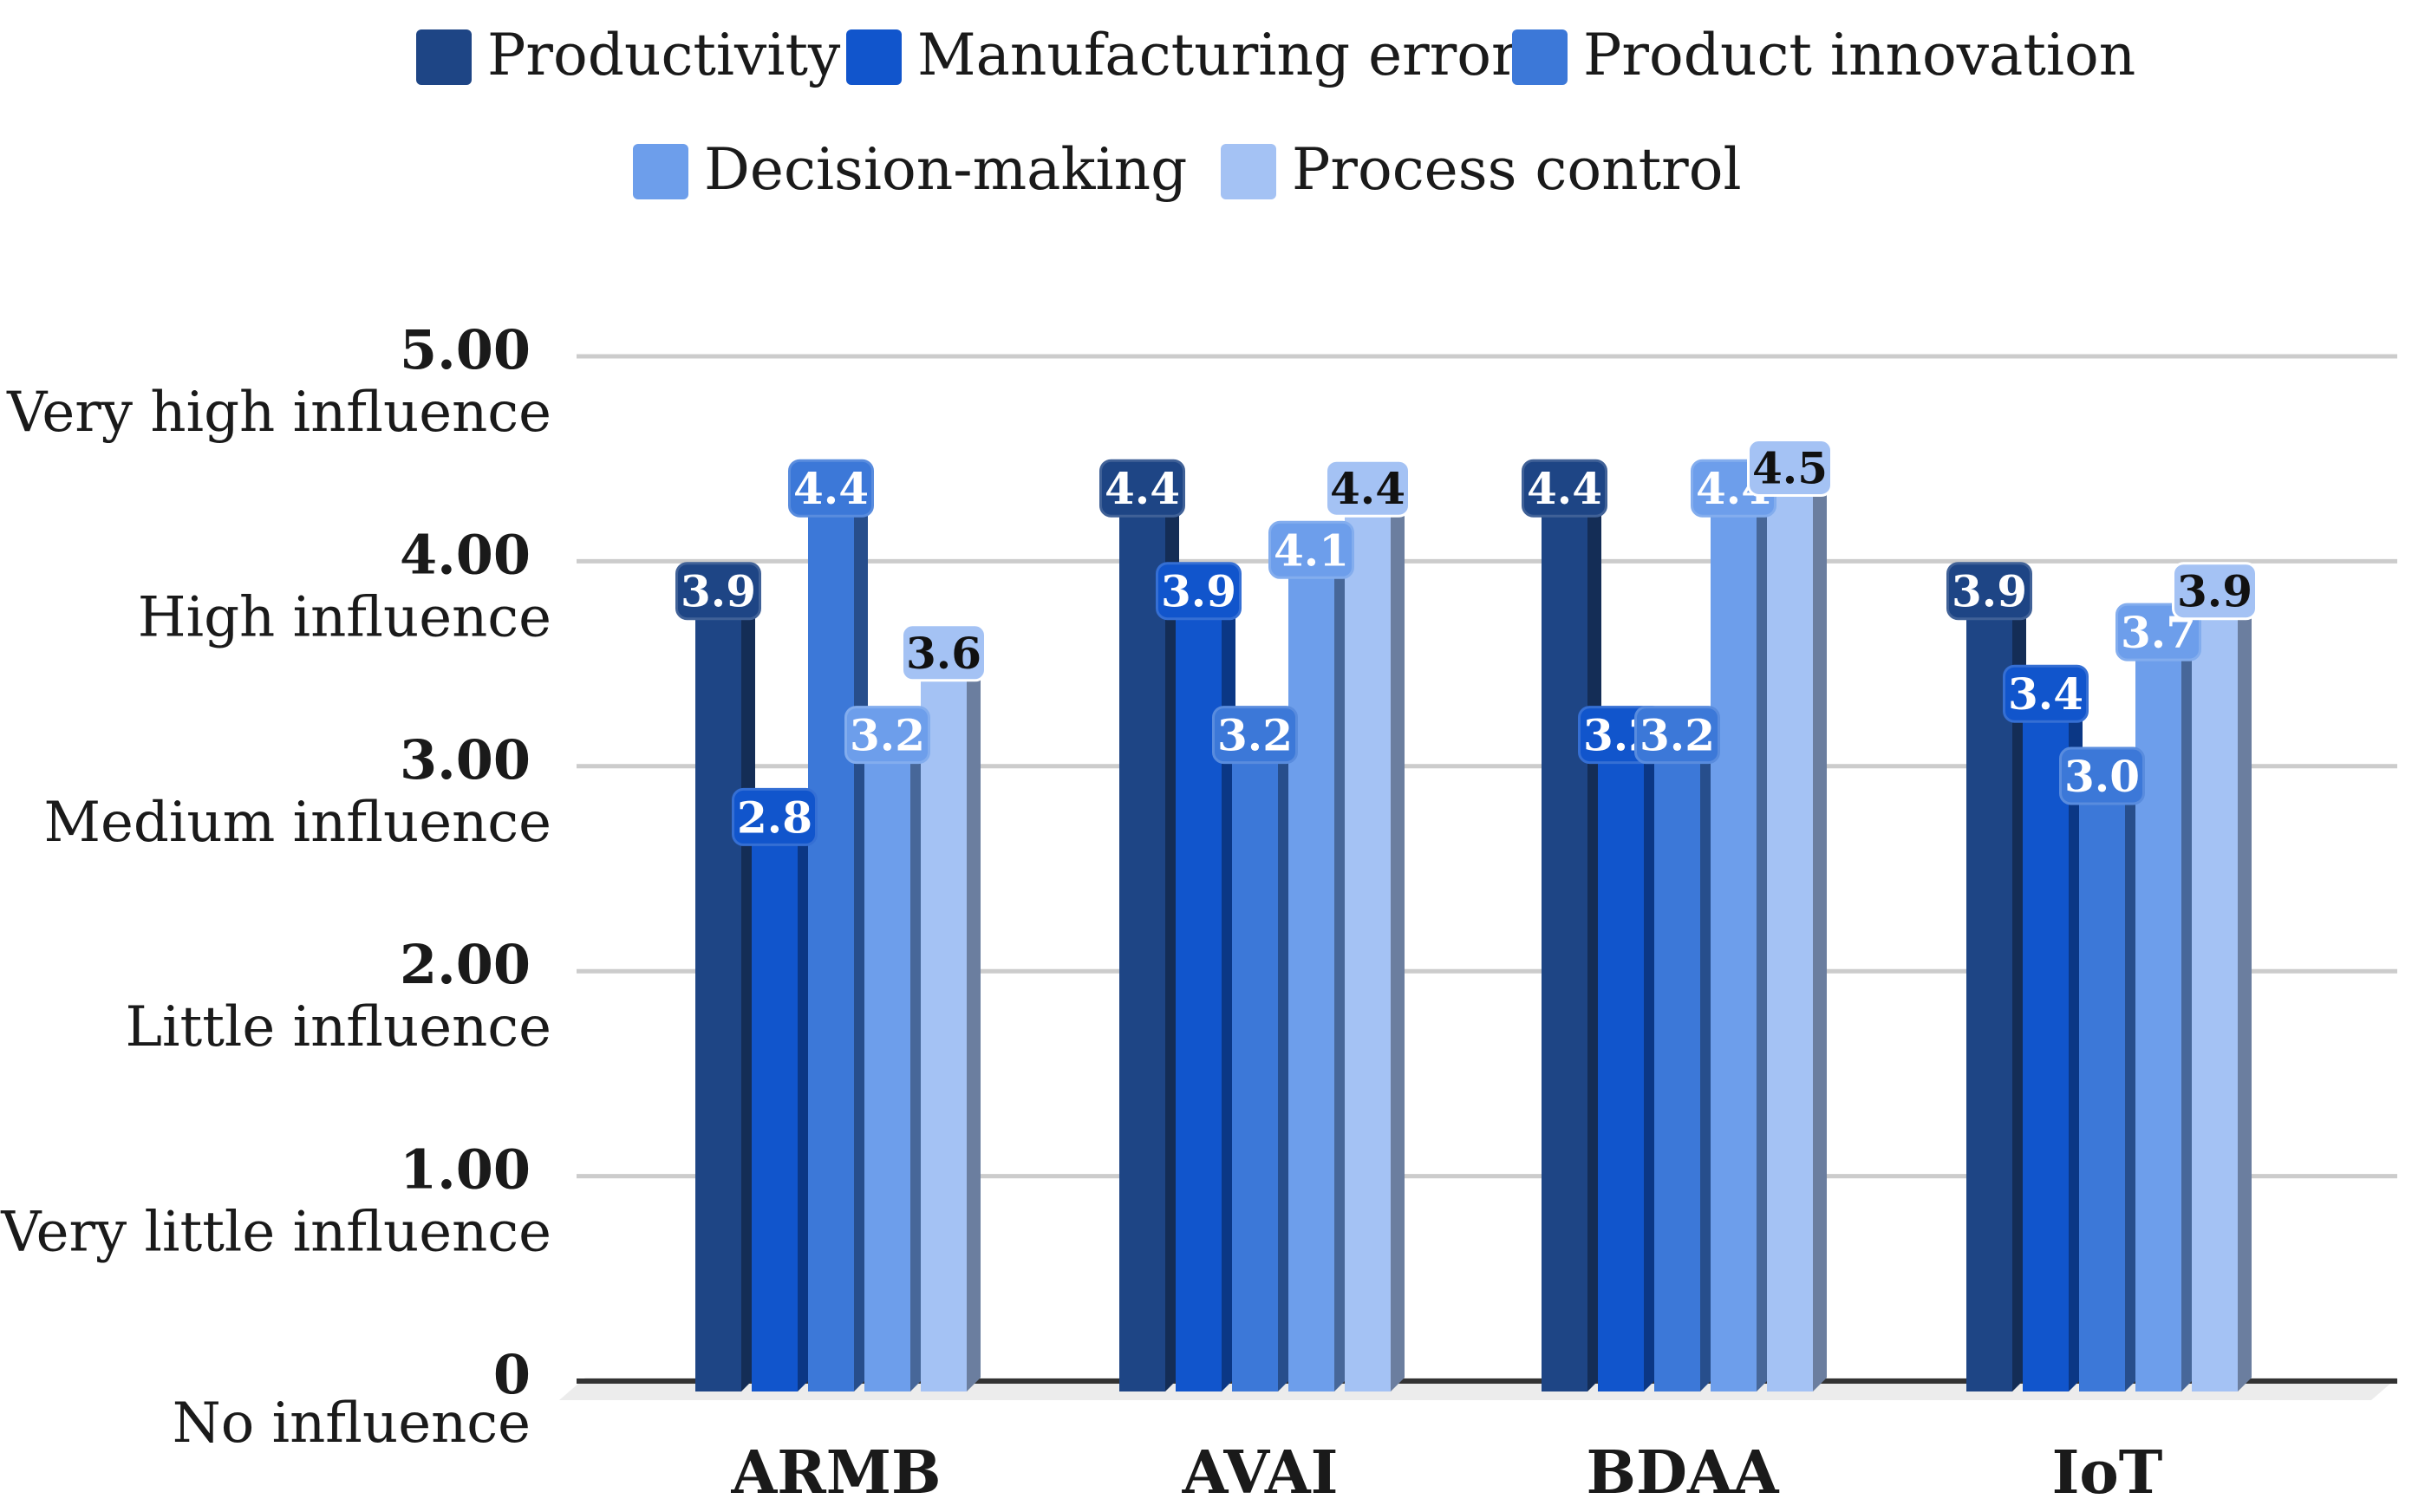  I want to click on y-tick-label: 4.00, so click(465, 555).